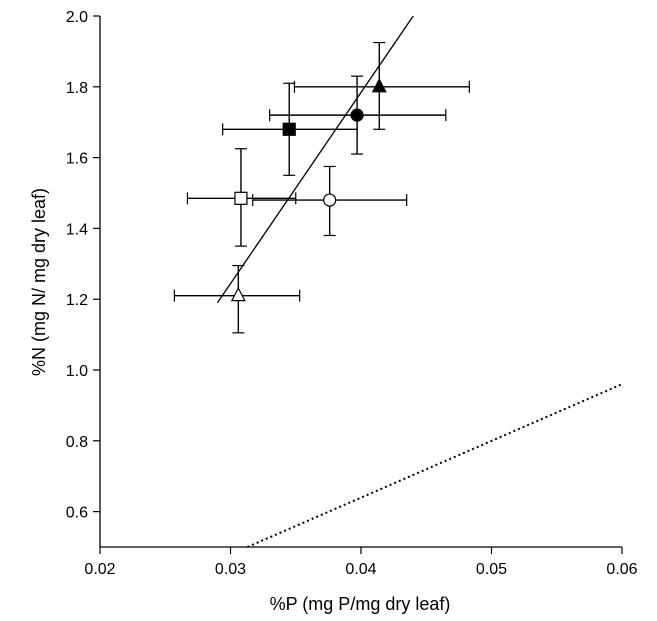 Image resolution: width=657 pixels, height=621 pixels. I want to click on x-tick-label: 0.03, so click(230, 569).